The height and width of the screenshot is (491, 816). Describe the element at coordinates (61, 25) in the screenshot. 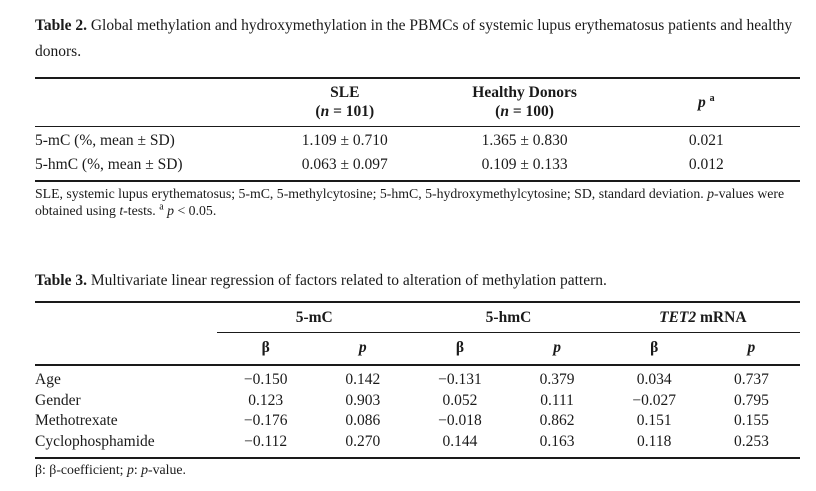

I see `table2-caption-label: Table 2.` at that location.